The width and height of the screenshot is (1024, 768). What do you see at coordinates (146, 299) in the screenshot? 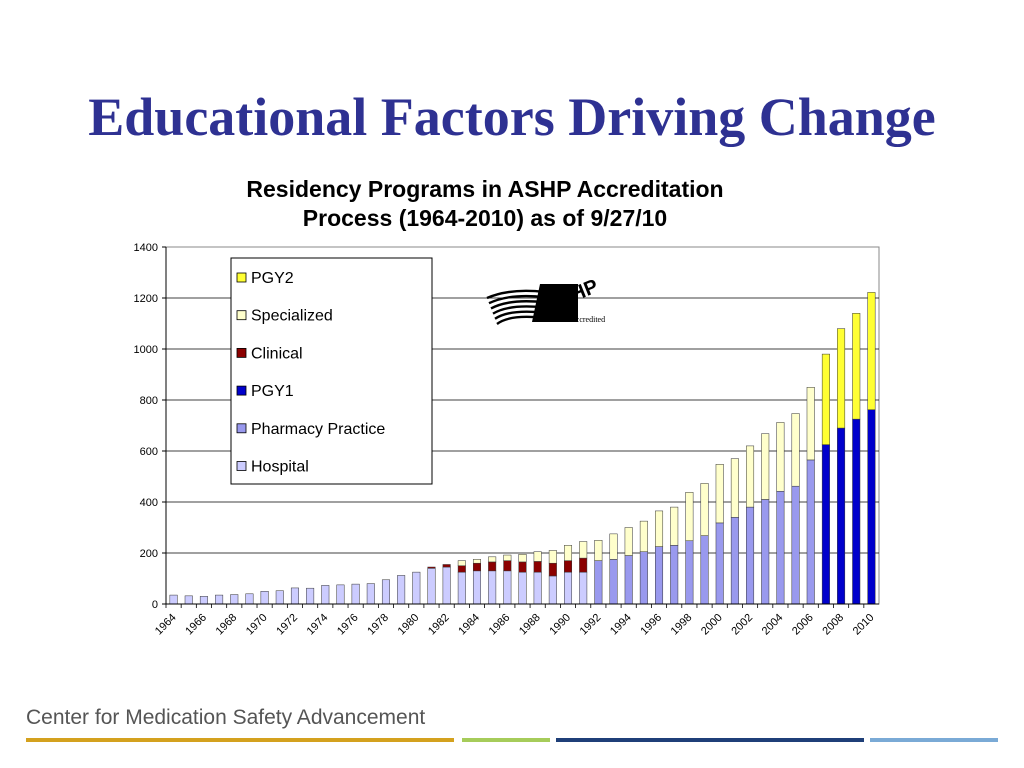
I see `y-tick-label: 1200` at bounding box center [146, 299].